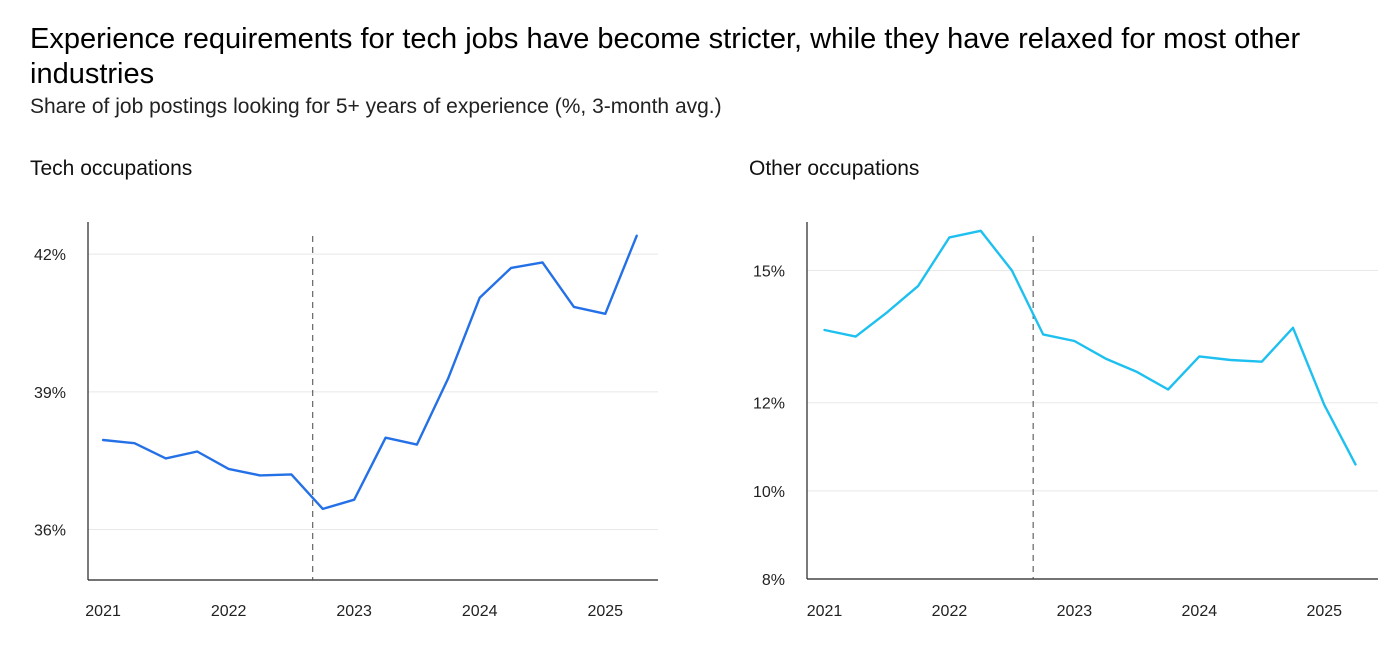 The width and height of the screenshot is (1398, 660). I want to click on tech-x-tick-label: 2023, so click(354, 611).